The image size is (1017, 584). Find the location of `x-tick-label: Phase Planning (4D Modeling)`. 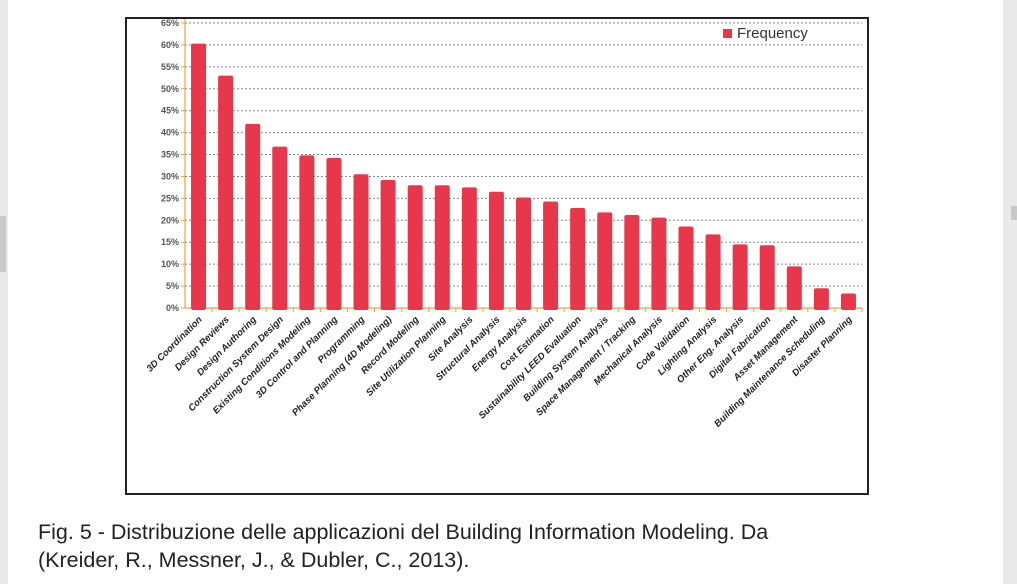

x-tick-label: Phase Planning (4D Modeling) is located at coordinates (342, 366).